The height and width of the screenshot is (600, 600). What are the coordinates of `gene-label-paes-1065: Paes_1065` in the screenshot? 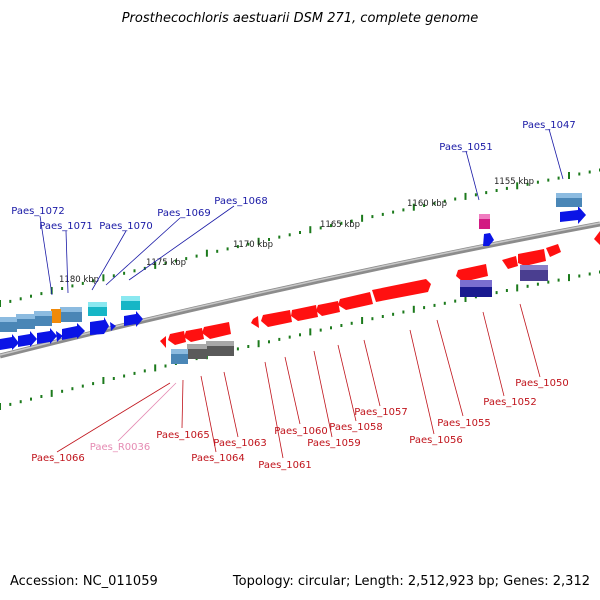 It's located at (183, 435).